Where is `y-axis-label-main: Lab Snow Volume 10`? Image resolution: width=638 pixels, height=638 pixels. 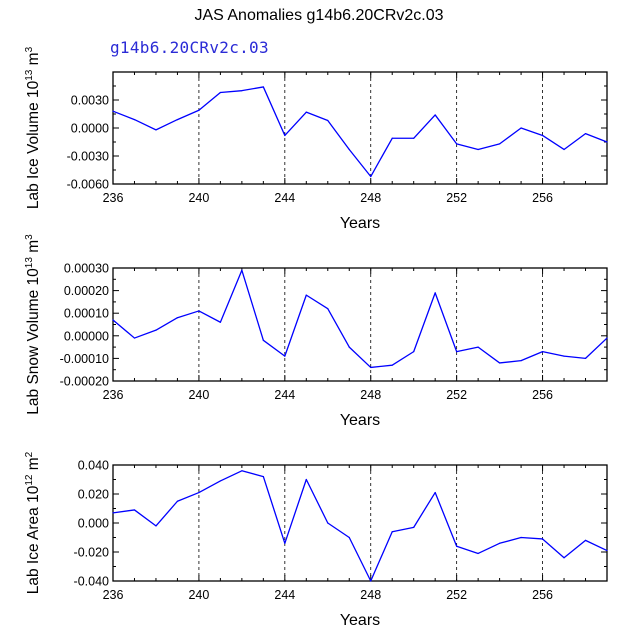 y-axis-label-main: Lab Snow Volume 10 is located at coordinates (33, 341).